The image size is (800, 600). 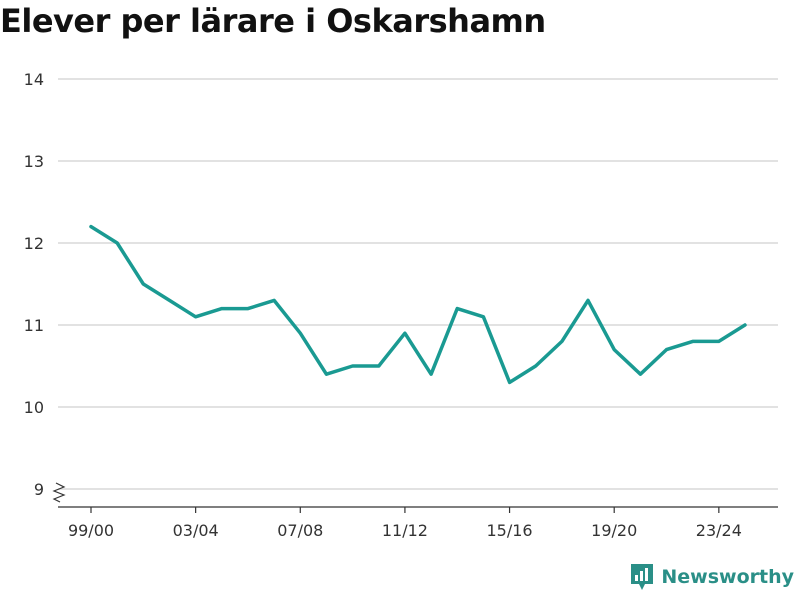 I want to click on y-tick-label: 14, so click(x=34, y=79).